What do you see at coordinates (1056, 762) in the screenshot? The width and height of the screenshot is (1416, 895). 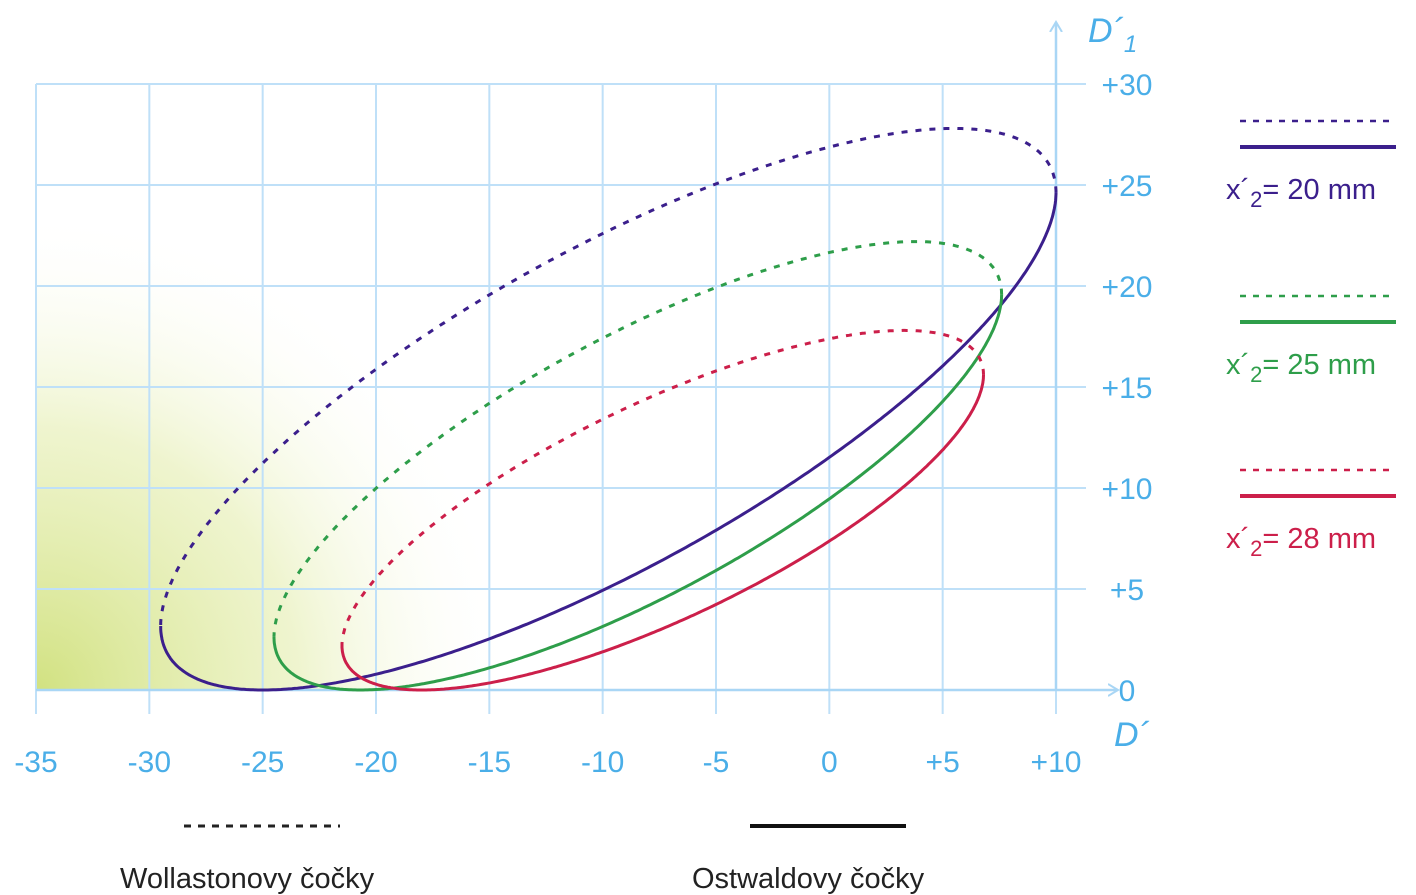 I see `x-tick-label: +10` at bounding box center [1056, 762].